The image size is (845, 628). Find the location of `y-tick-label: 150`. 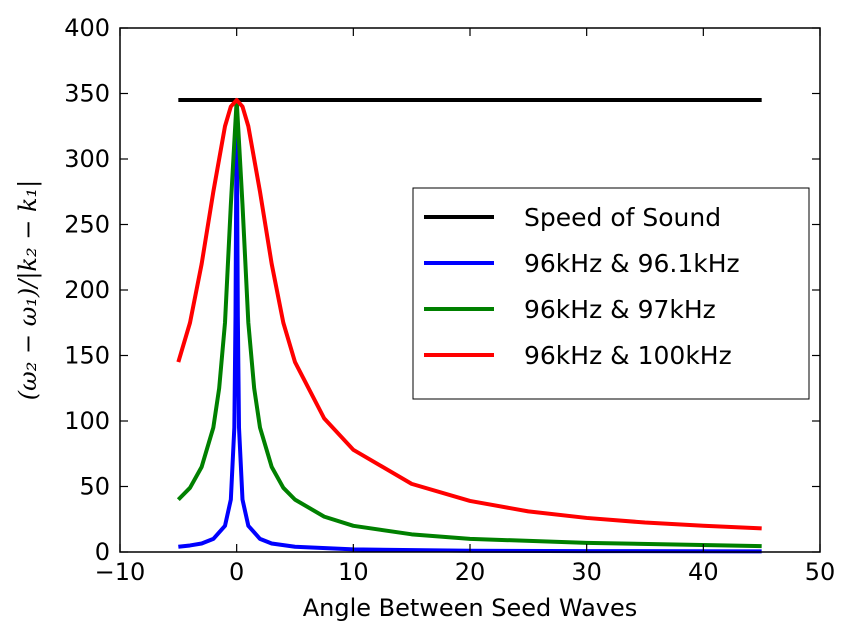

y-tick-label: 150 is located at coordinates (87, 356).